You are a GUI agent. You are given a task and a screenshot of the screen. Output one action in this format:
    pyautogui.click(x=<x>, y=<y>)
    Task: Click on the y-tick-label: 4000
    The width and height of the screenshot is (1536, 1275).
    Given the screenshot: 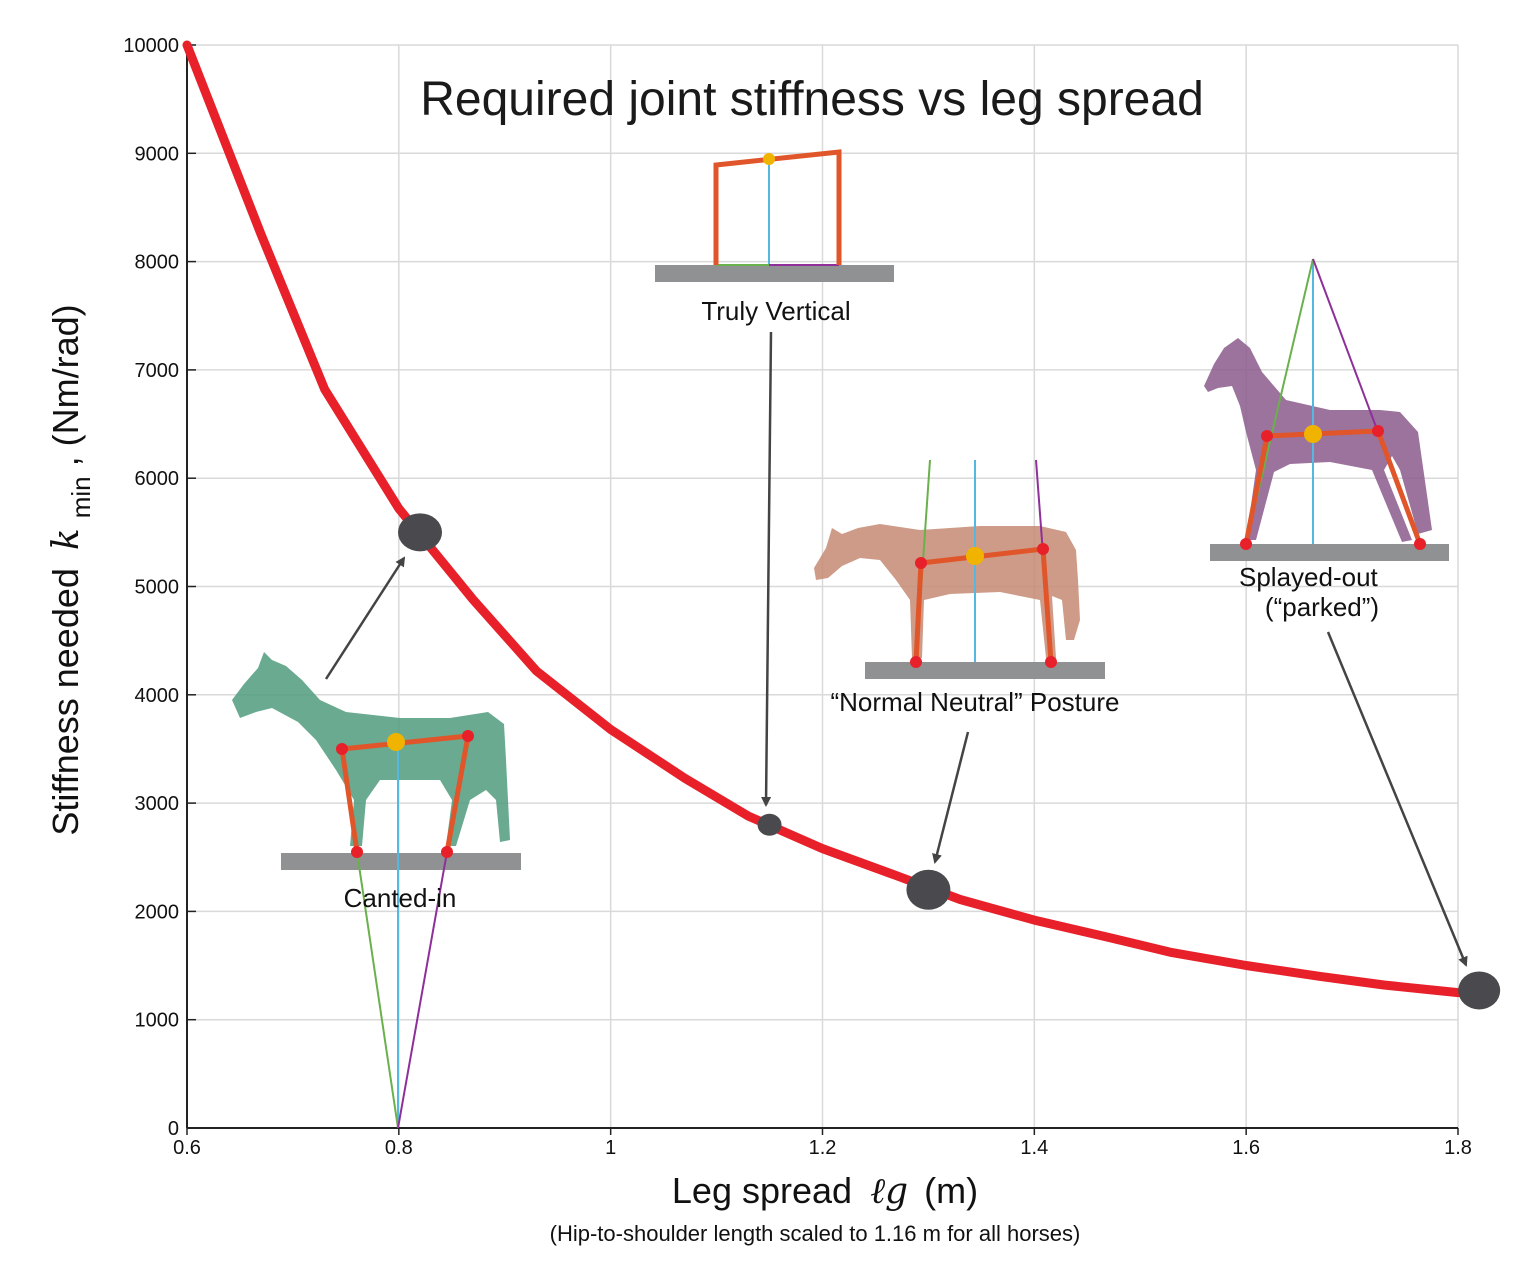 What is the action you would take?
    pyautogui.click(x=157, y=696)
    